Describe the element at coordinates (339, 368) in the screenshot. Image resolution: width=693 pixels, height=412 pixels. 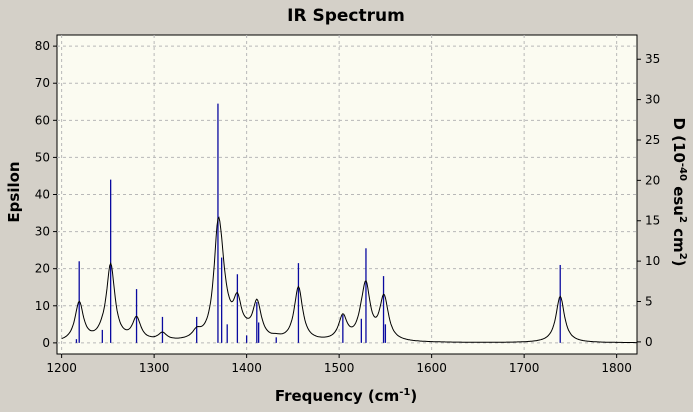
I see `x-tick-label-1500: 1500` at that location.